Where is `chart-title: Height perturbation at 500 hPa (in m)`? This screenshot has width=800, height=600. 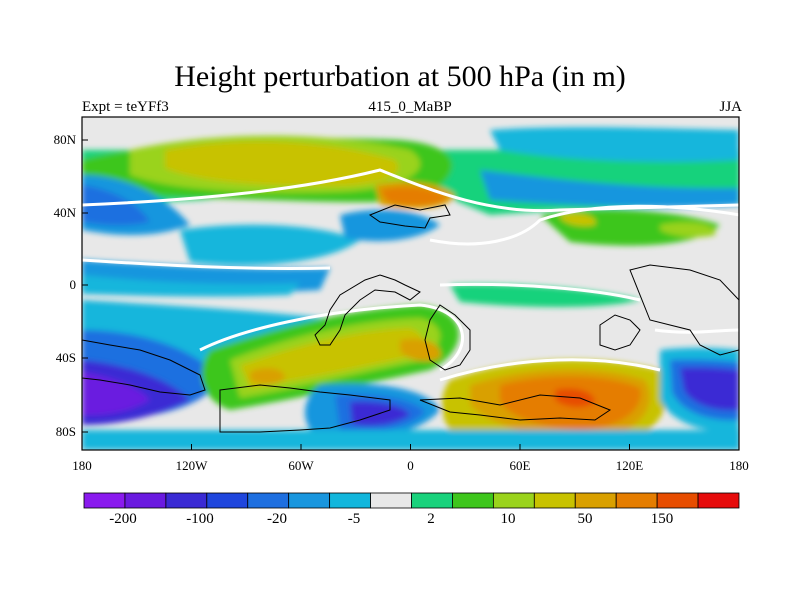 chart-title: Height perturbation at 500 hPa (in m) is located at coordinates (400, 76).